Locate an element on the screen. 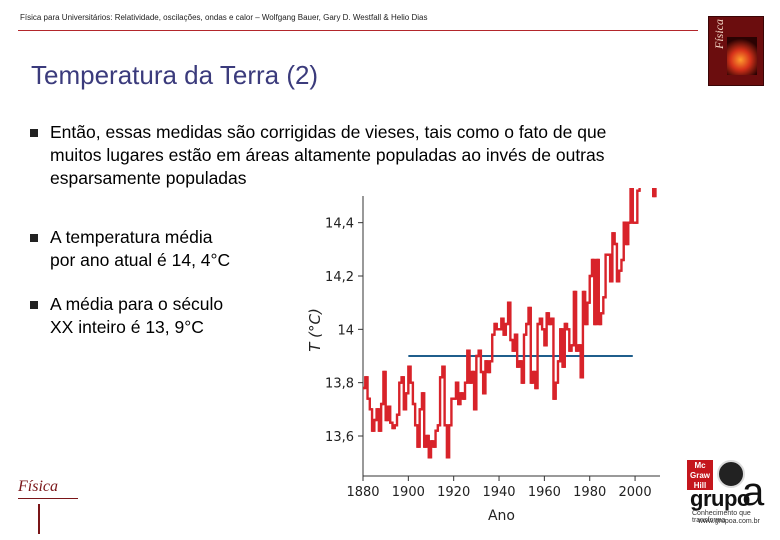 This screenshot has width=780, height=540. logo-mark is located at coordinates (39, 519).